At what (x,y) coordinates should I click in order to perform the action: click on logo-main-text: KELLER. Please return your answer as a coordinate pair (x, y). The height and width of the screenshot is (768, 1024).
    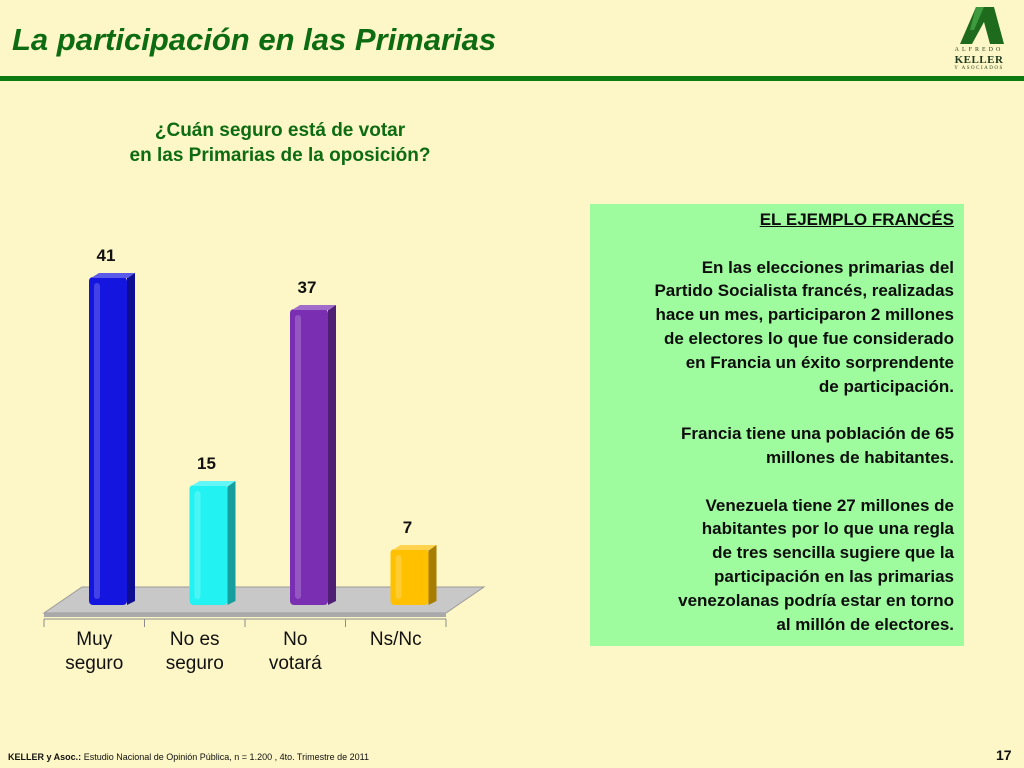
    Looking at the image, I should click on (979, 60).